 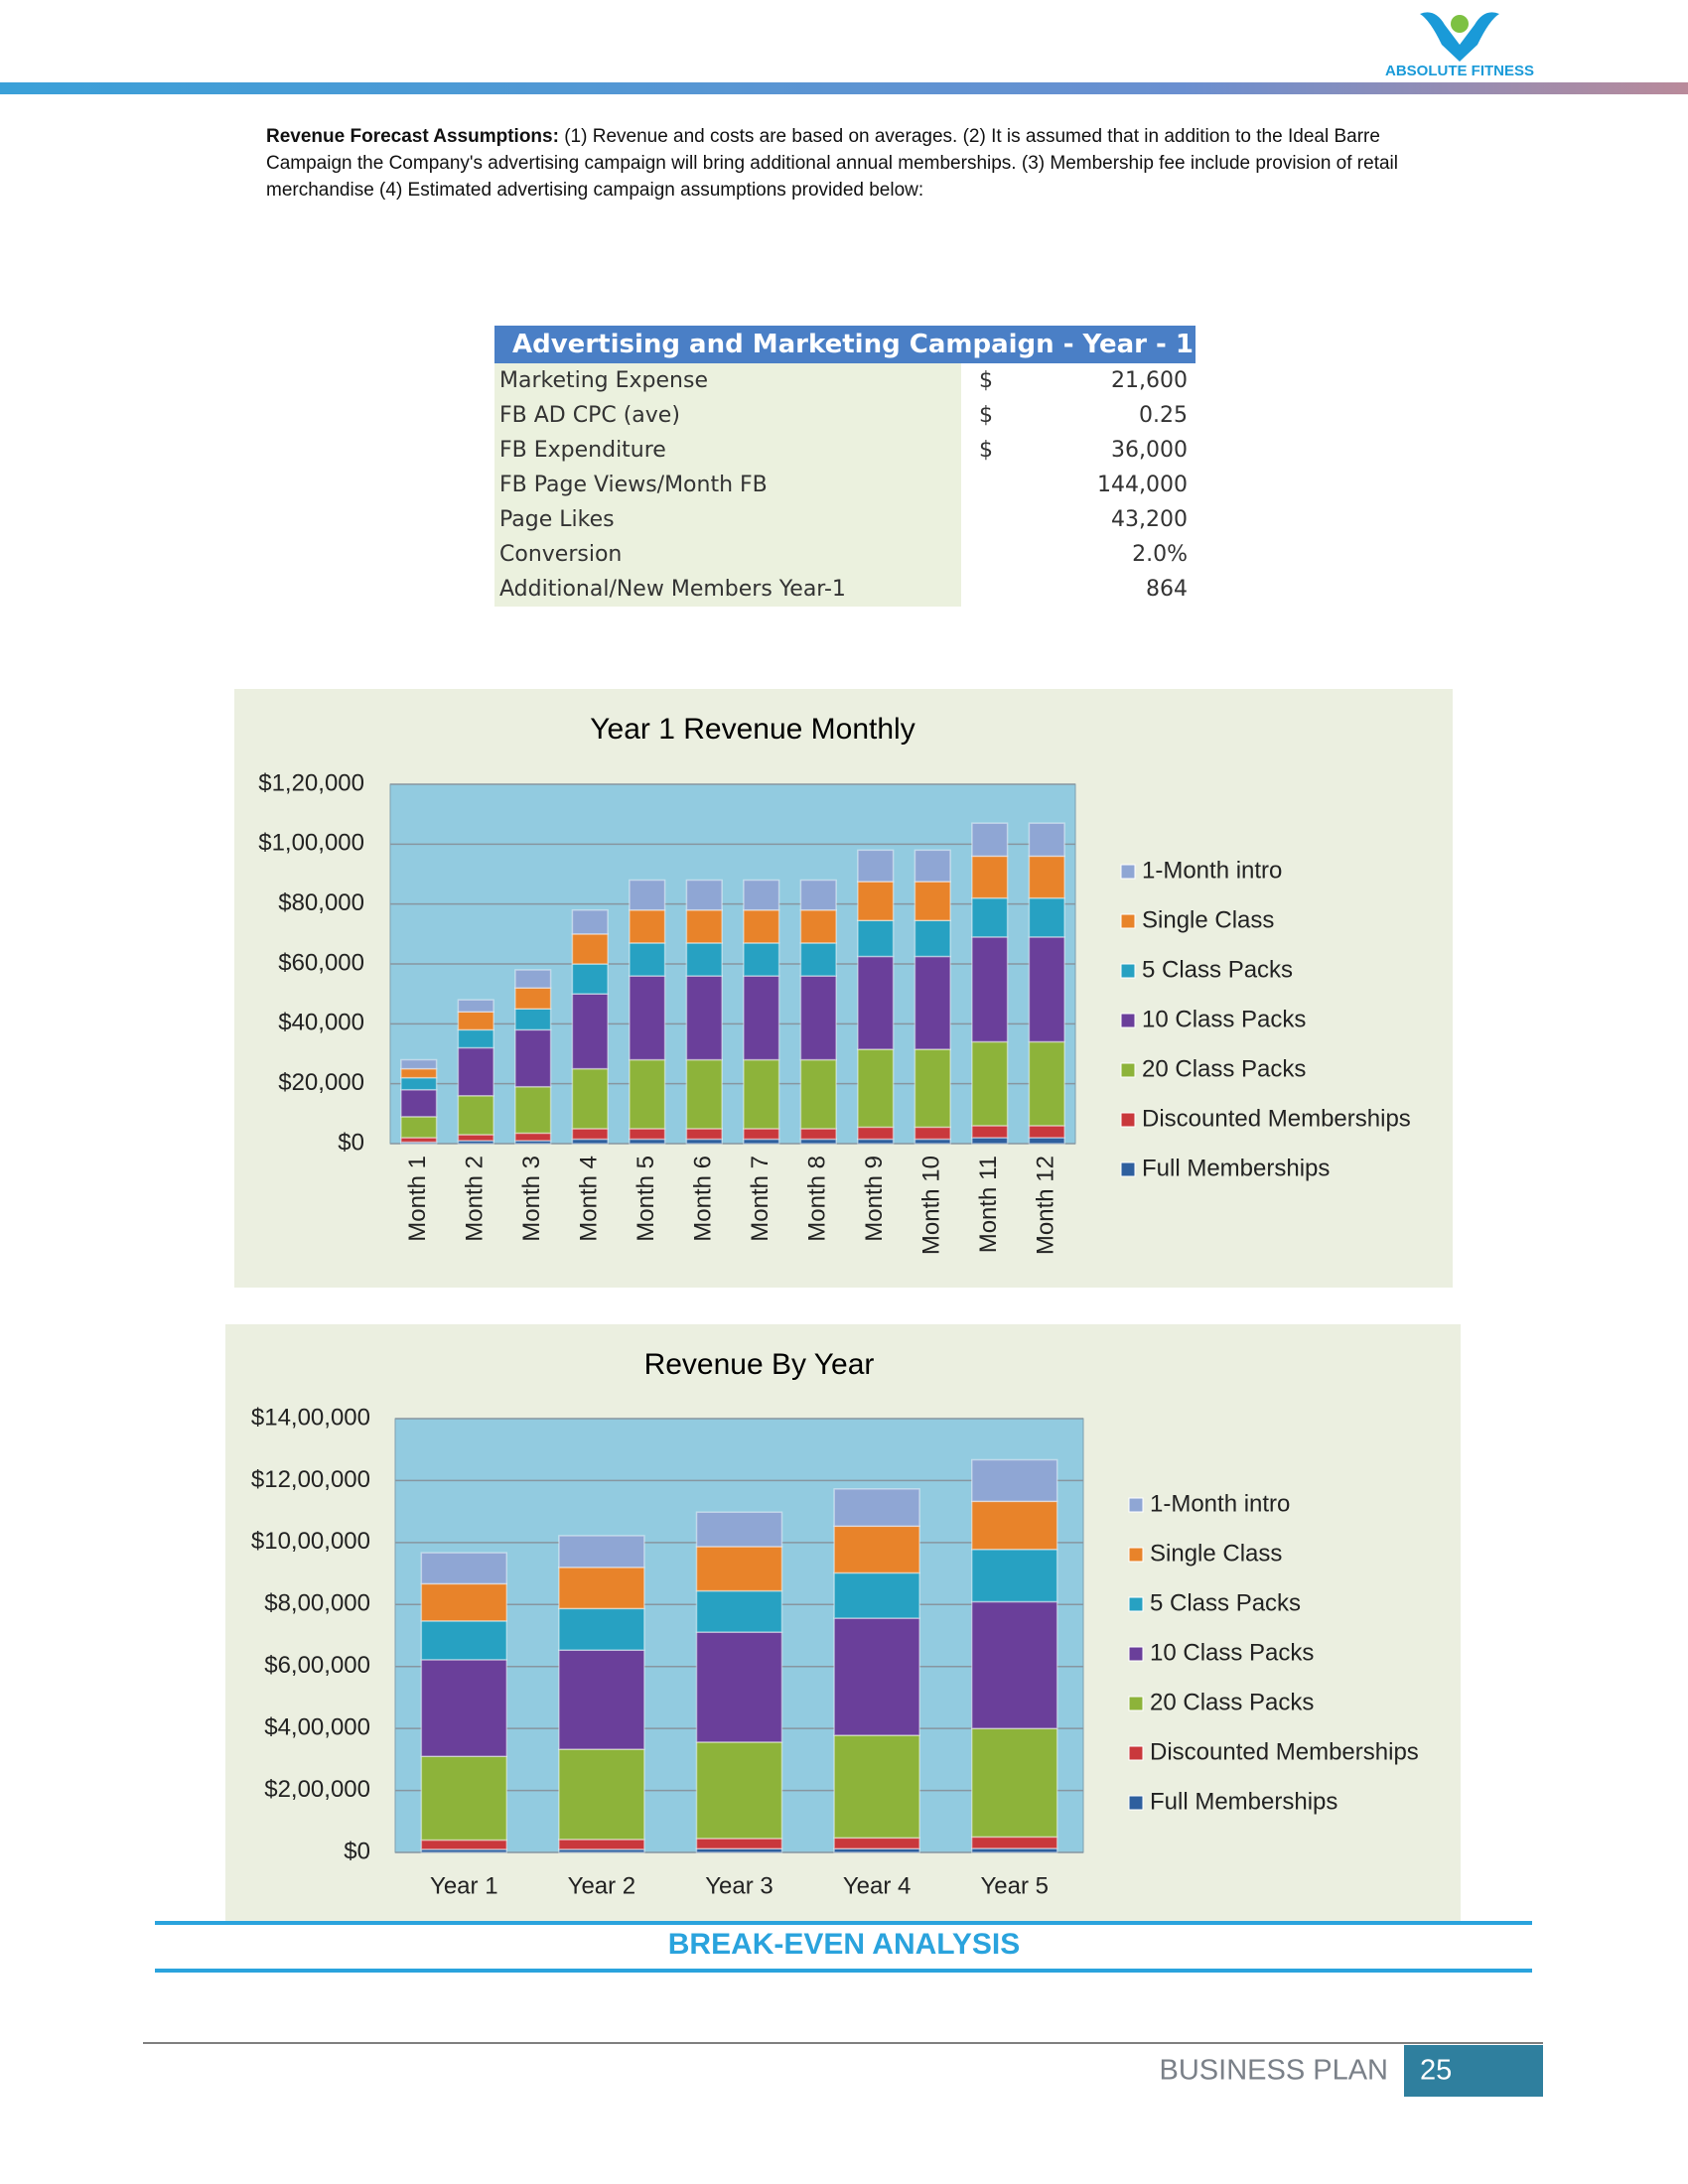 I want to click on table-cell: Marketing Expense, so click(x=727, y=380).